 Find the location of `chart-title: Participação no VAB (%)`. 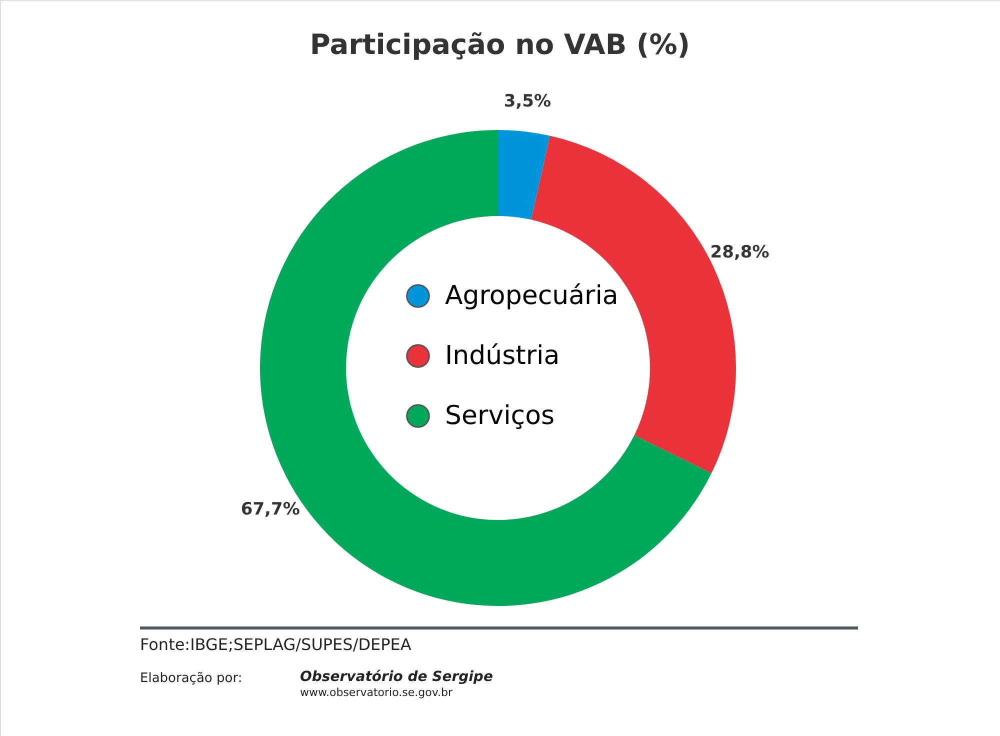

chart-title: Participação no VAB (%) is located at coordinates (500, 44).